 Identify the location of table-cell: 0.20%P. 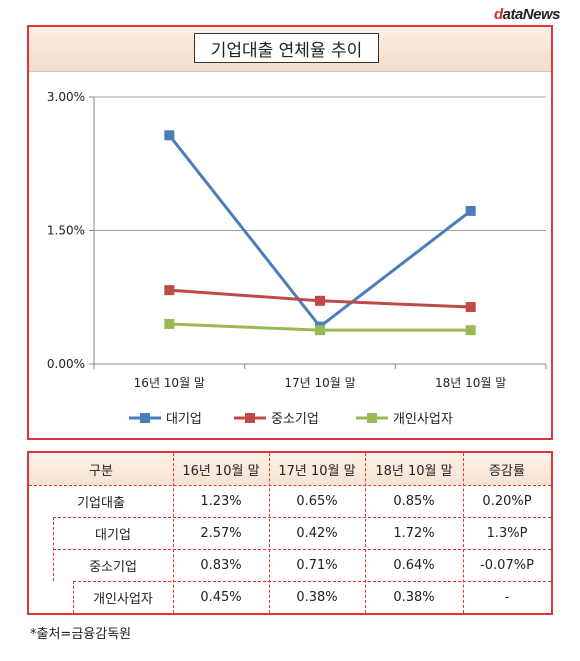
(507, 501).